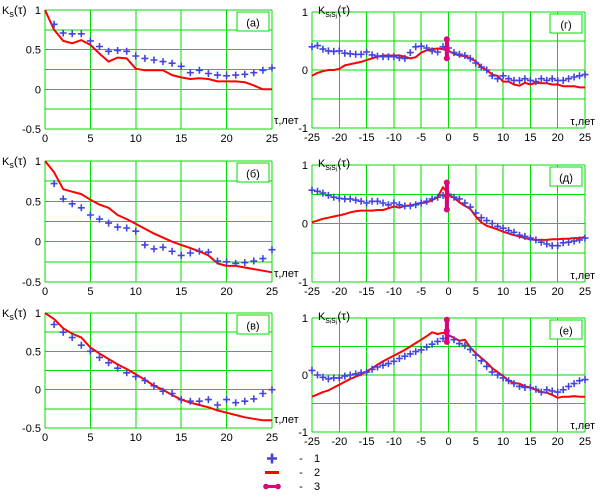 Image resolution: width=600 pixels, height=500 pixels. What do you see at coordinates (317, 472) in the screenshot?
I see `legend-label: 2` at bounding box center [317, 472].